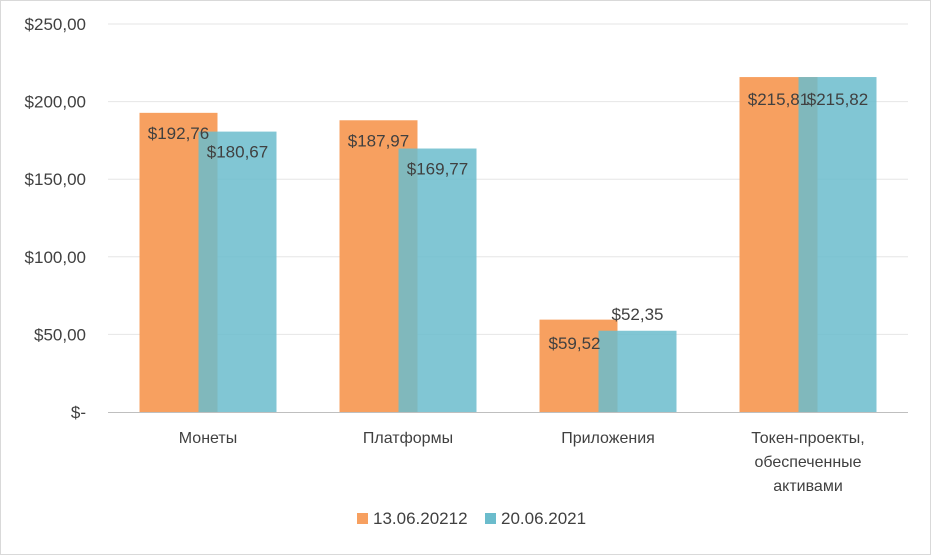 This screenshot has height=556, width=931. What do you see at coordinates (78, 412) in the screenshot?
I see `y-tick-label: $-` at bounding box center [78, 412].